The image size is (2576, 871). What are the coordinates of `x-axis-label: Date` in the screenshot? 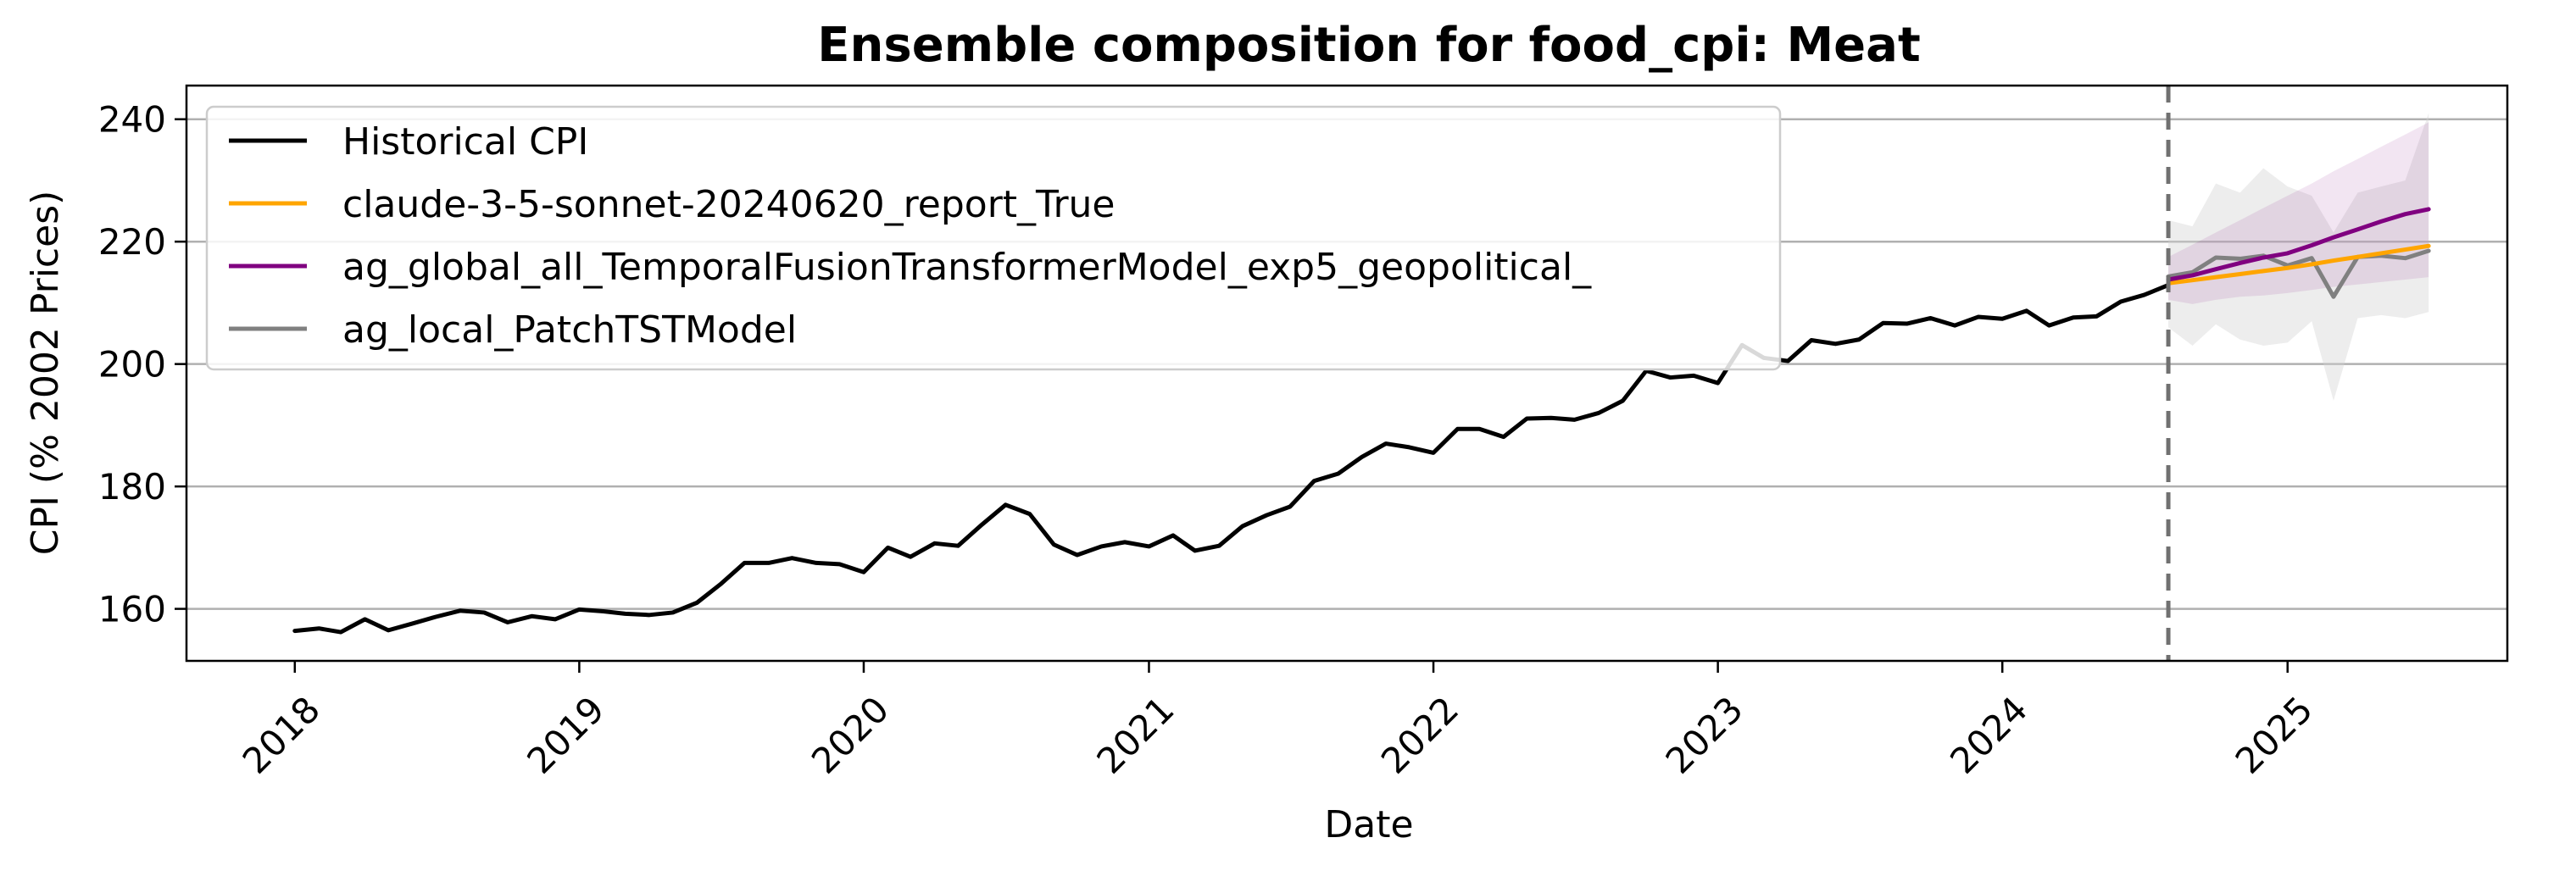 It's located at (1368, 824).